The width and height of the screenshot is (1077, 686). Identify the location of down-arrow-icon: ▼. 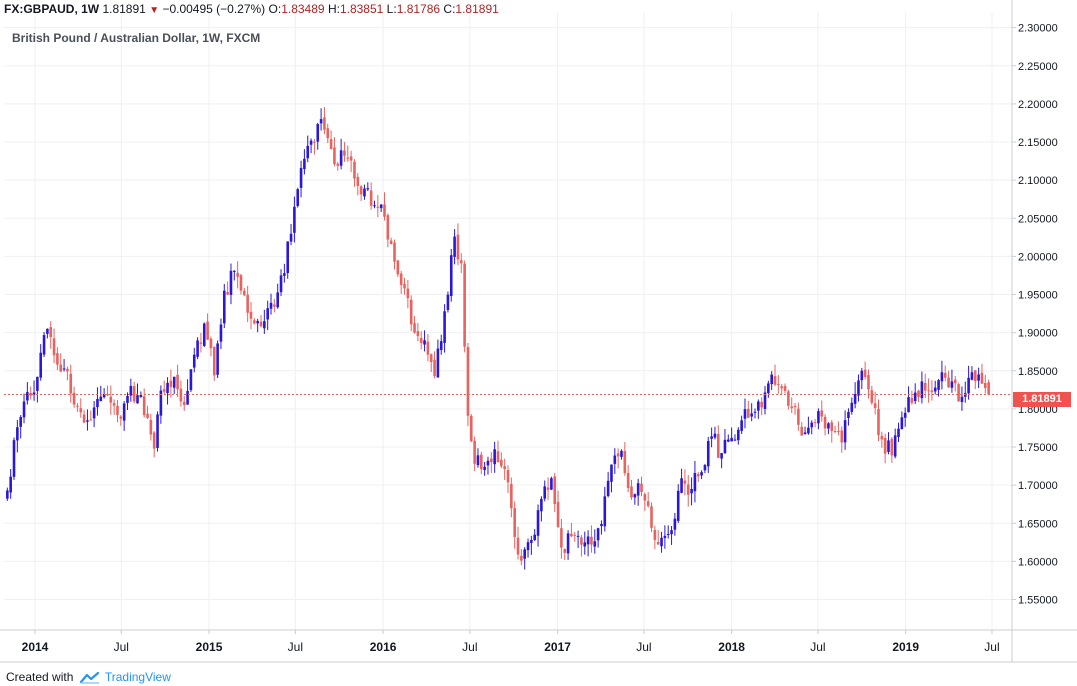
(154, 10).